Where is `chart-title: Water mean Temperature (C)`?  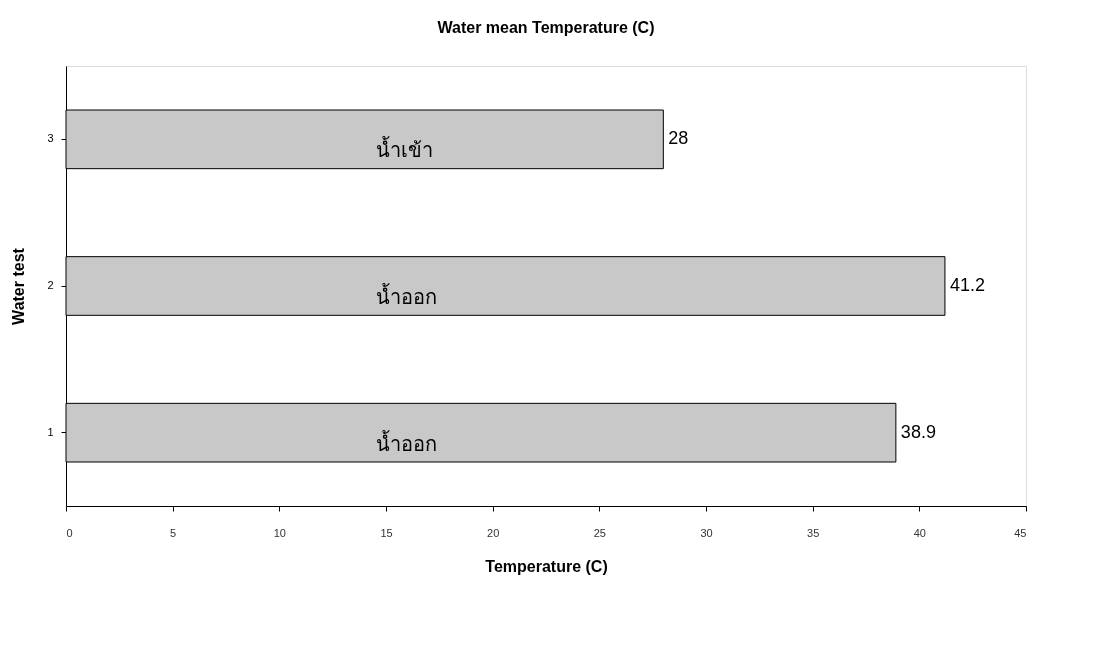
chart-title: Water mean Temperature (C) is located at coordinates (546, 27).